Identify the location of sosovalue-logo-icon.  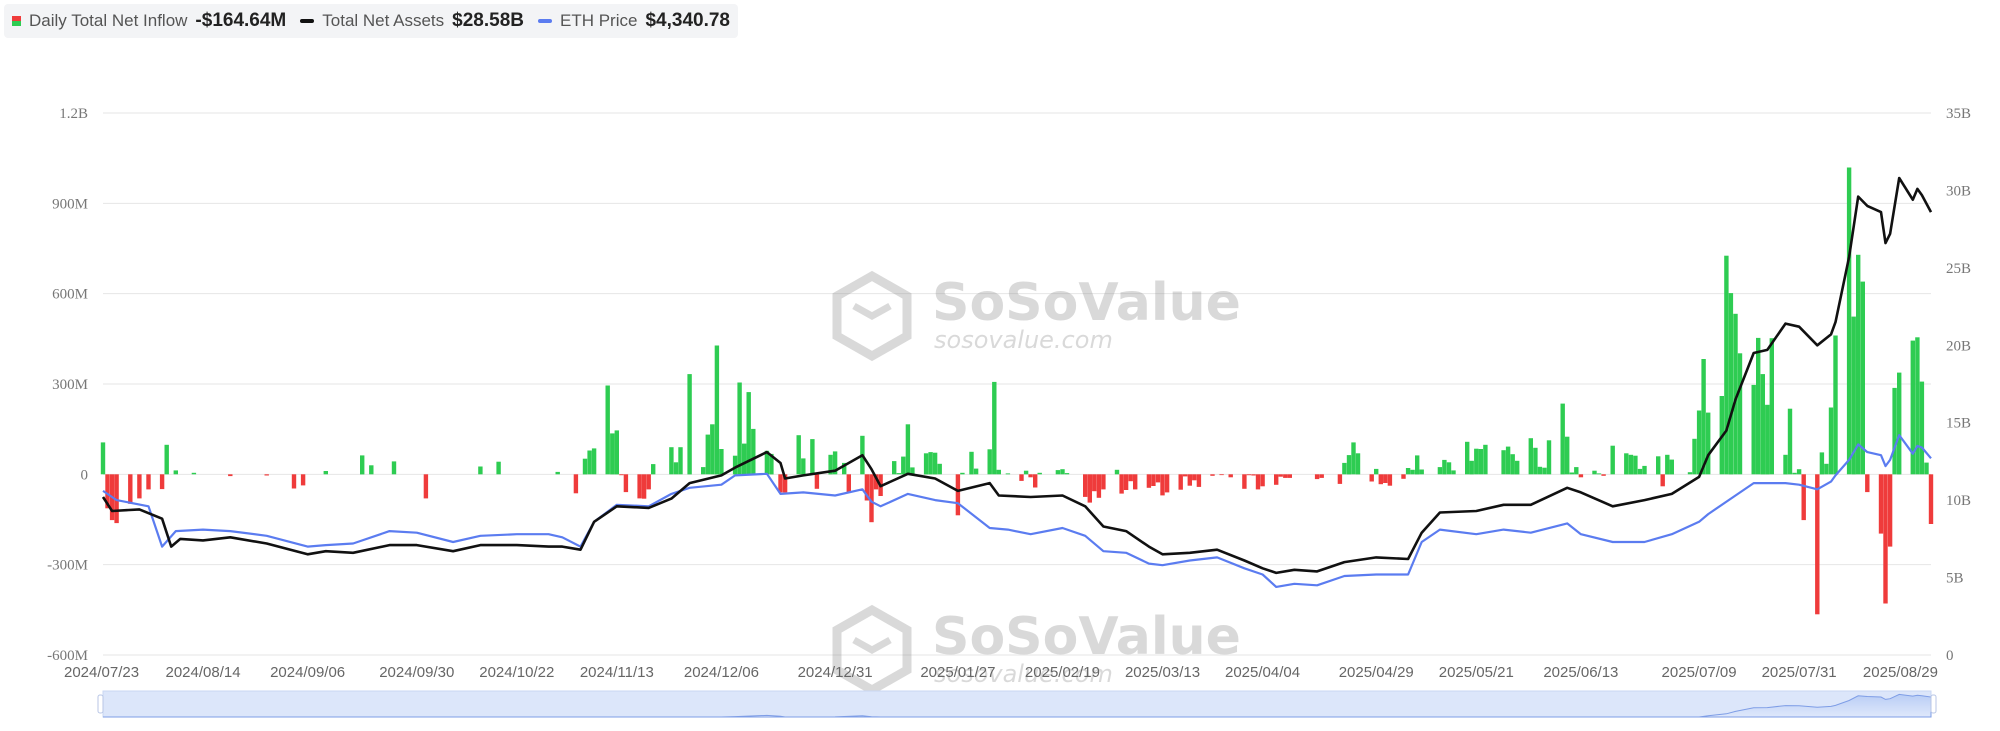
(872, 650).